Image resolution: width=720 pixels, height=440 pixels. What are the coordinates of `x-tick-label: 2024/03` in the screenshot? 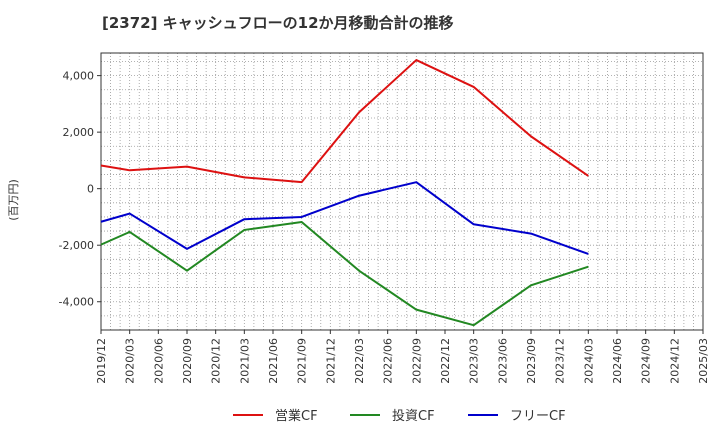 It's located at (588, 361).